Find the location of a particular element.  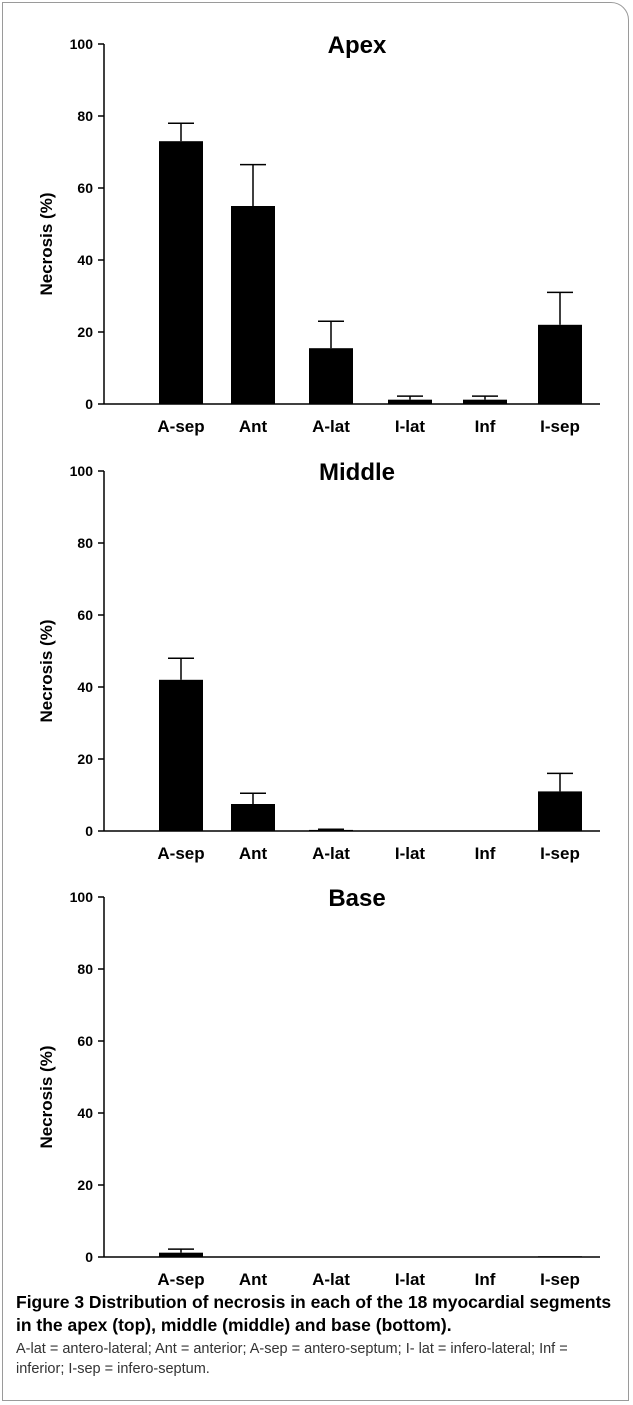

bar-middle-ant is located at coordinates (253, 817).